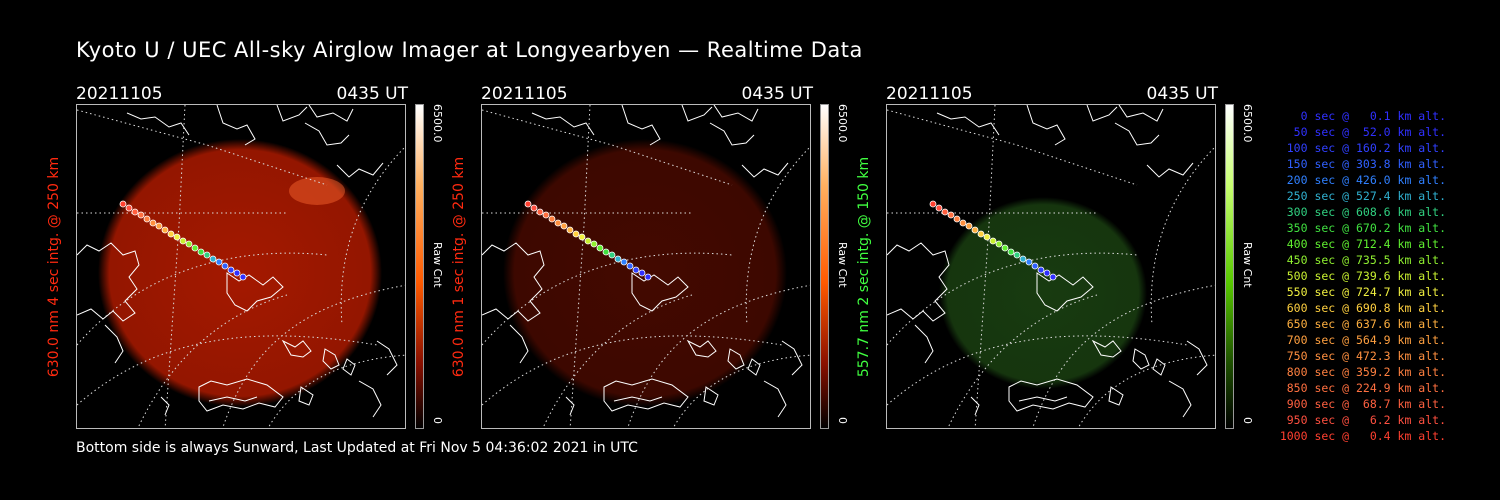 This screenshot has width=1500, height=500. I want to click on legend-entry: 1000 sec @ 0.4 km alt., so click(1362, 436).